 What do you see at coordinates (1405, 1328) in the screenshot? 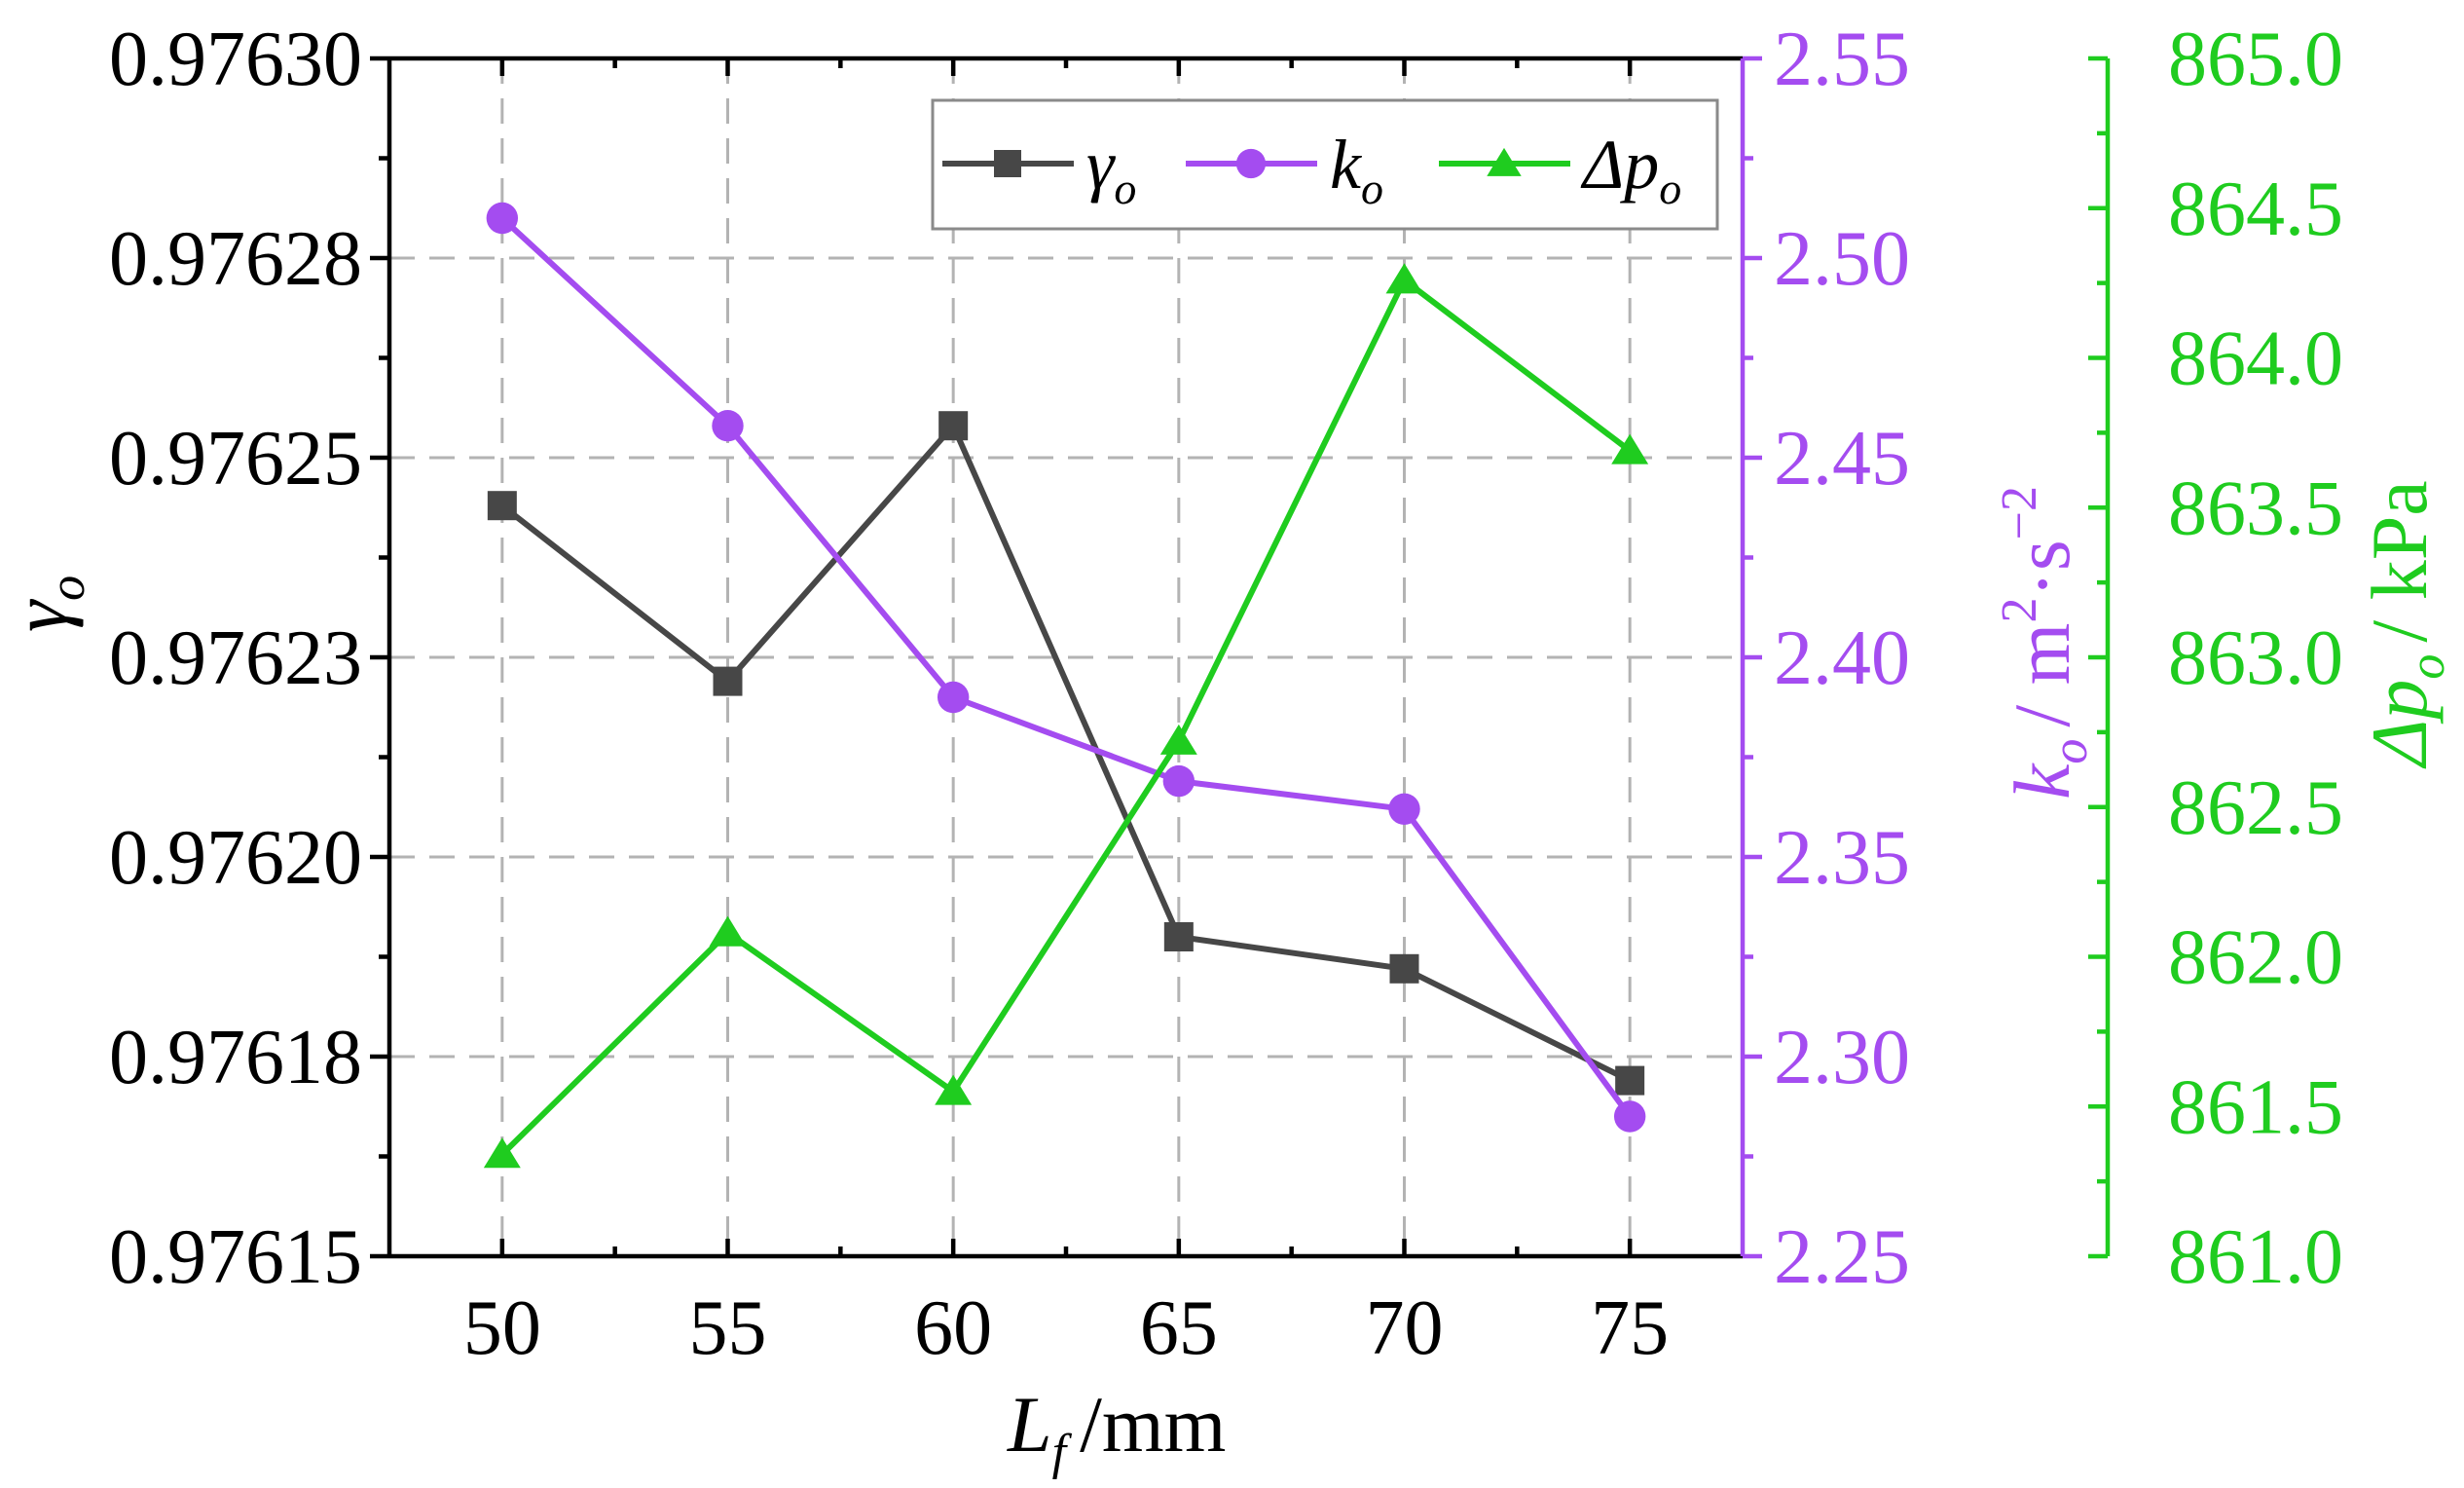
I see `x-tick-label: 70` at bounding box center [1405, 1328].